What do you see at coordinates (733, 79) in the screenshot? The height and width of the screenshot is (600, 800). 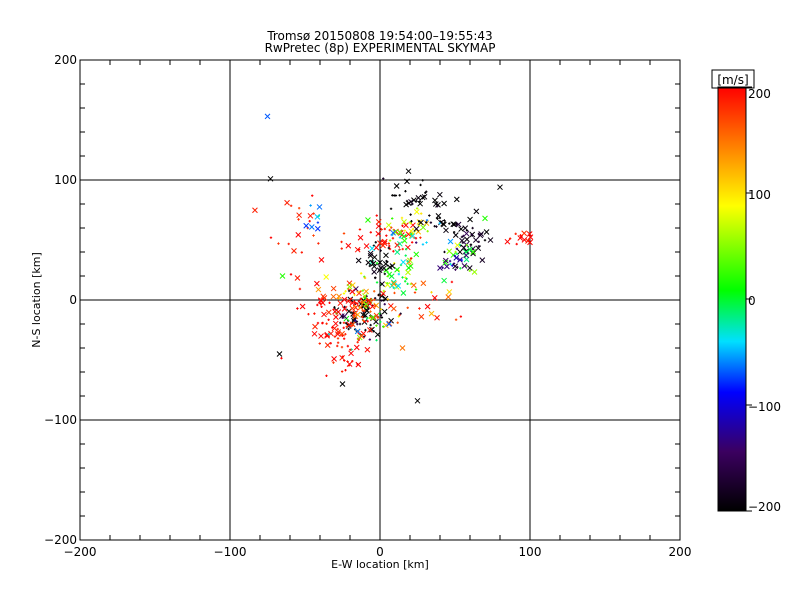 I see `colorbar-label-box` at bounding box center [733, 79].